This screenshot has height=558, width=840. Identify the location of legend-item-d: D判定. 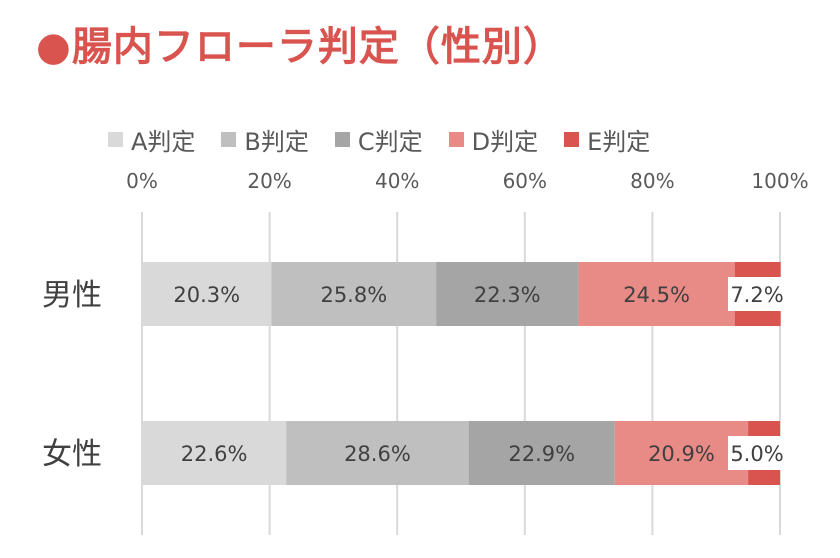
(493, 139).